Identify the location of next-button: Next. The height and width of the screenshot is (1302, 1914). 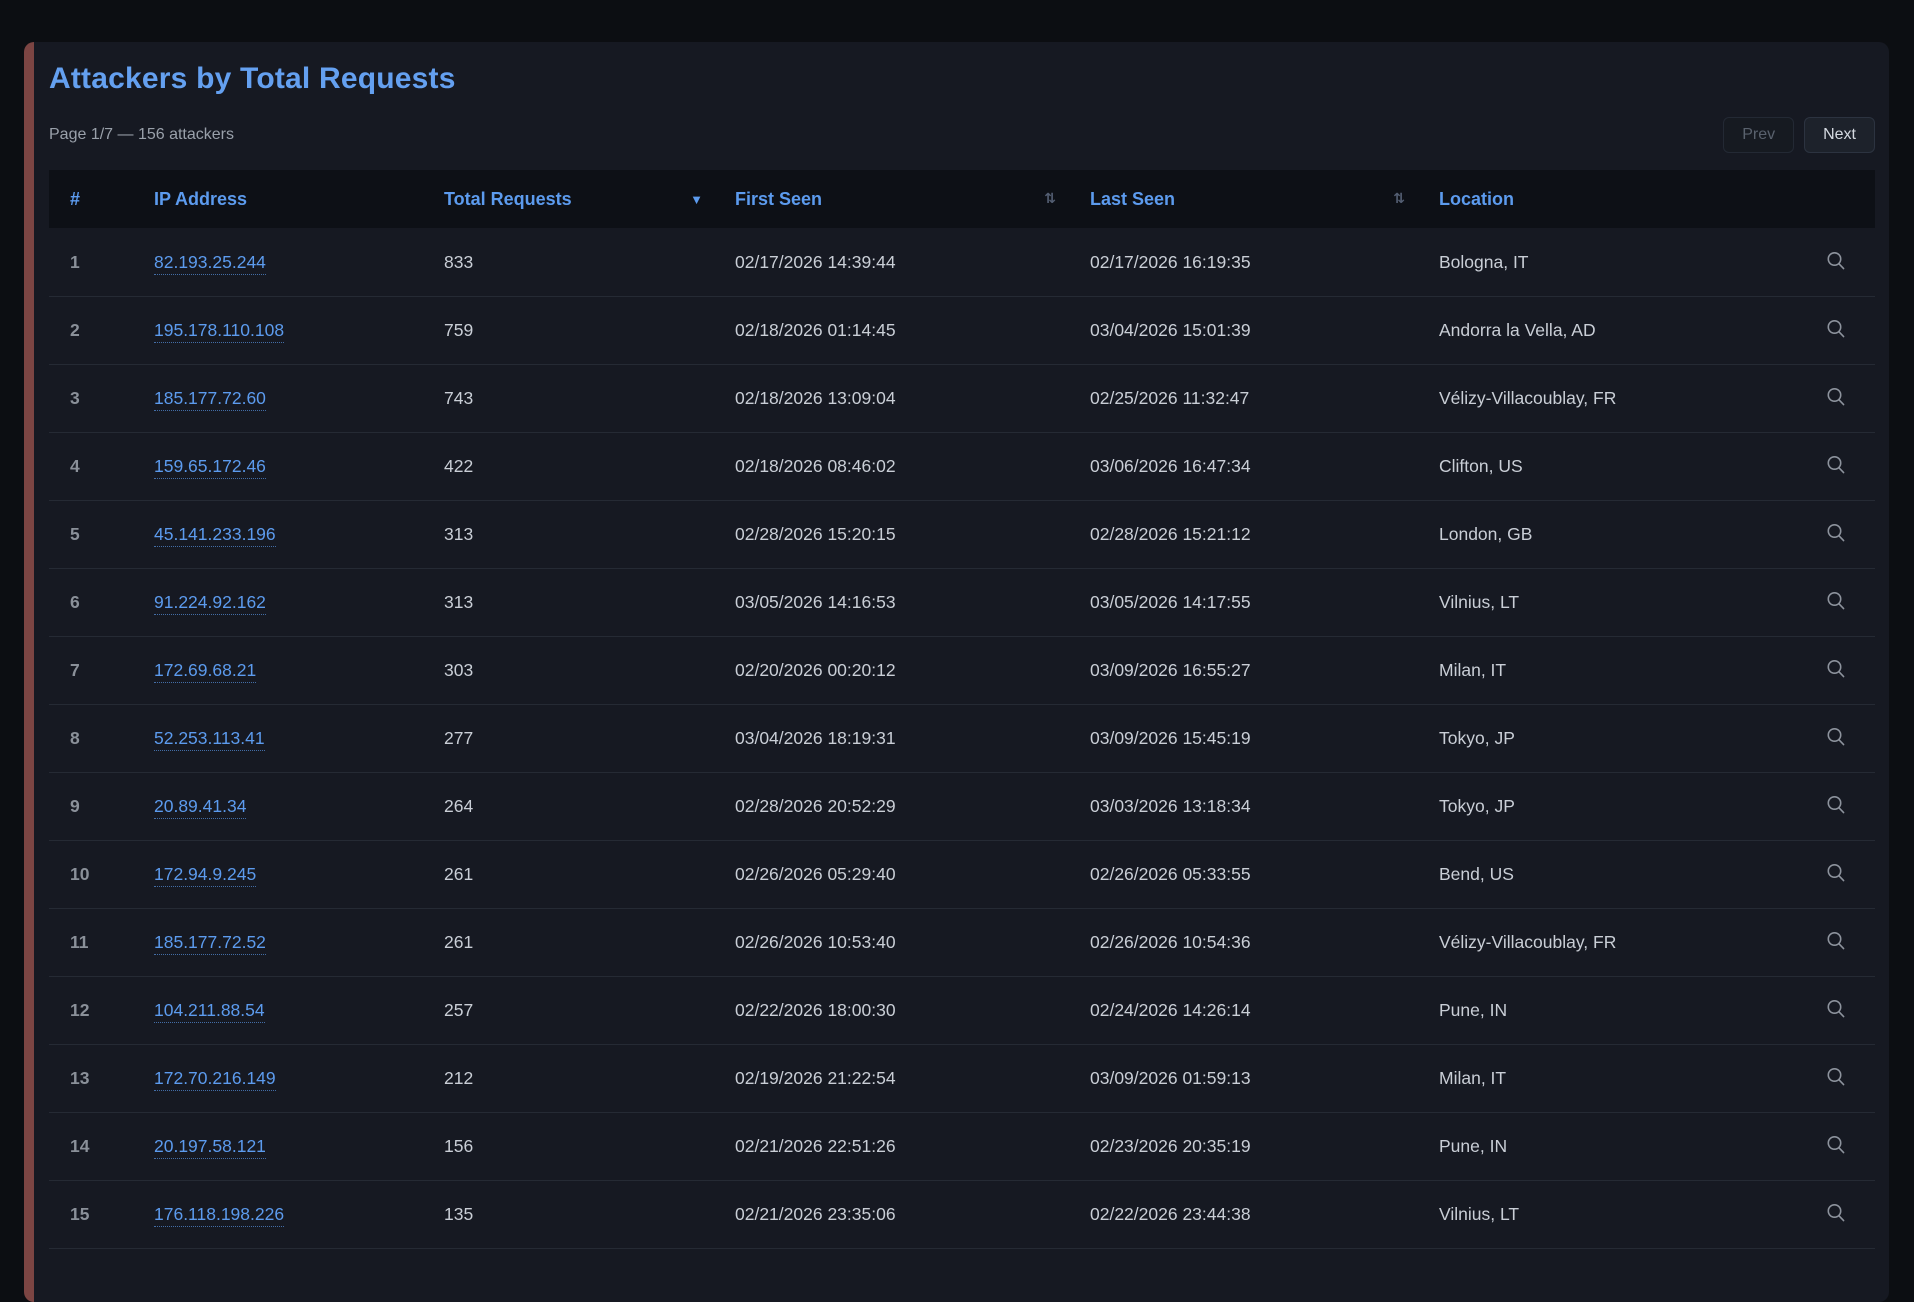
(1839, 135).